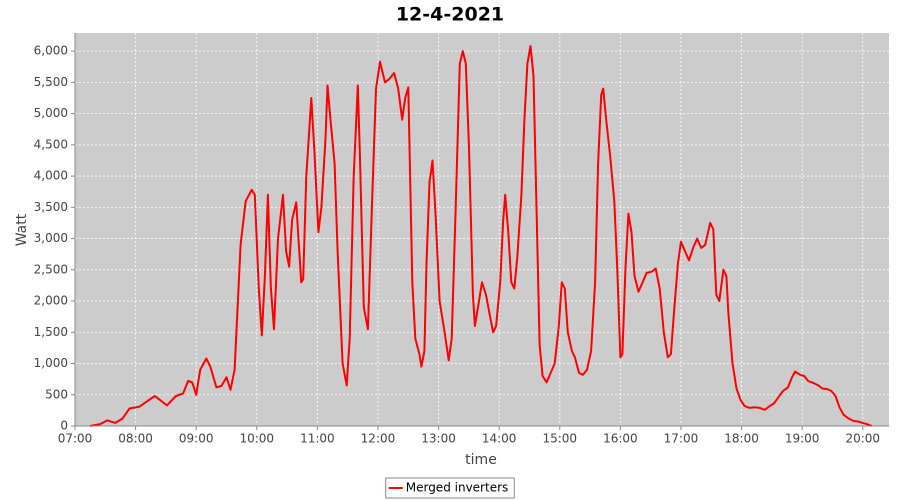 The height and width of the screenshot is (500, 900). What do you see at coordinates (559, 439) in the screenshot?
I see `x-tick-label: 15:00` at bounding box center [559, 439].